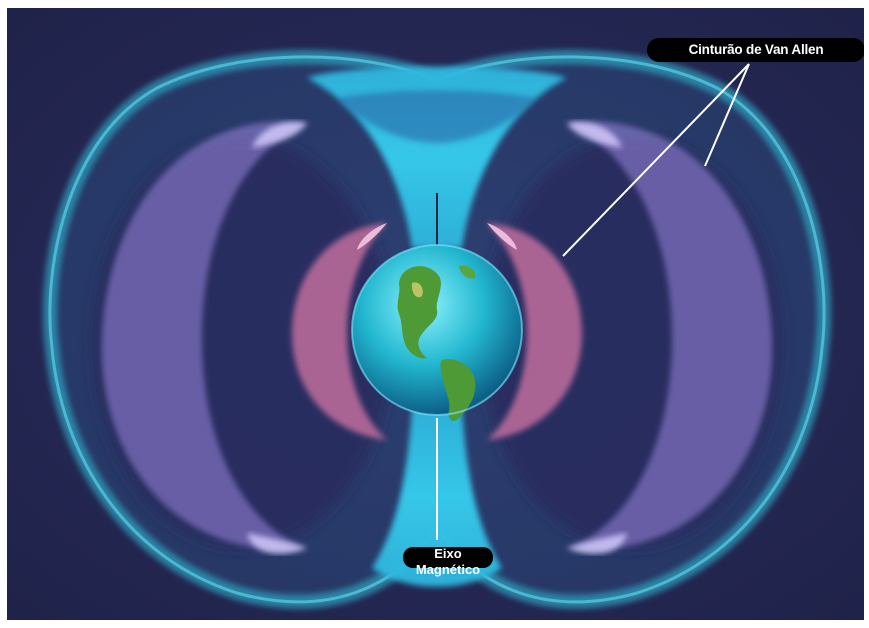 The height and width of the screenshot is (628, 869). What do you see at coordinates (755, 50) in the screenshot?
I see `van-allen-belt-label: Cinturão de Van Allen` at bounding box center [755, 50].